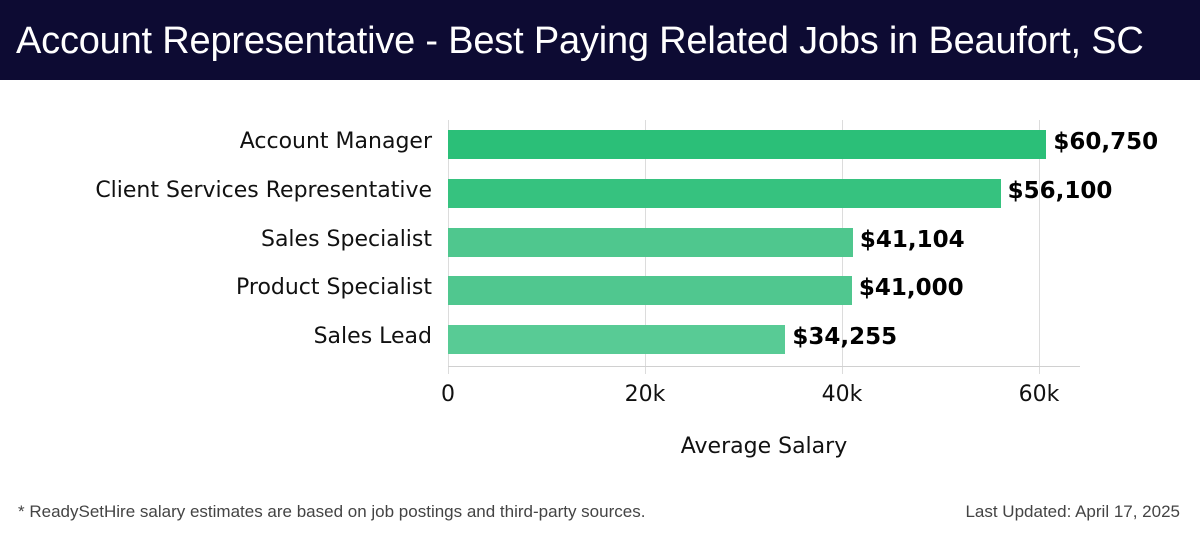 This screenshot has width=1200, height=540. What do you see at coordinates (912, 240) in the screenshot?
I see `bar-value-label: $41,104` at bounding box center [912, 240].